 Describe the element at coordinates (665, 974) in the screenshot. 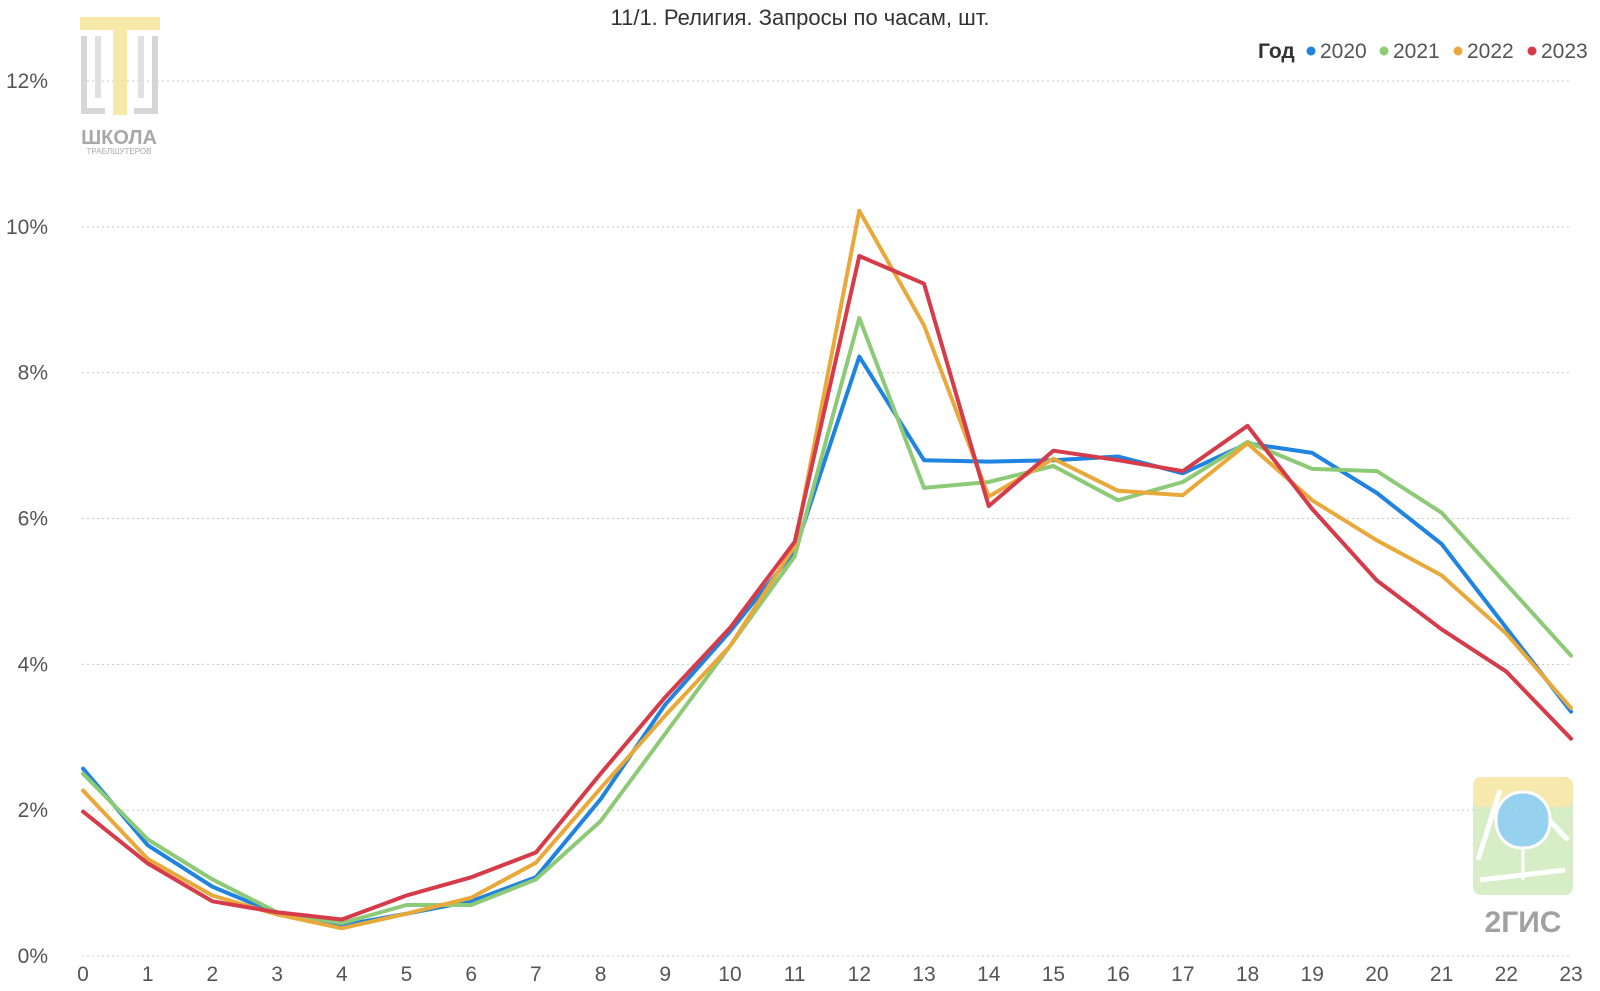

I see `x-tick-label: 9` at that location.